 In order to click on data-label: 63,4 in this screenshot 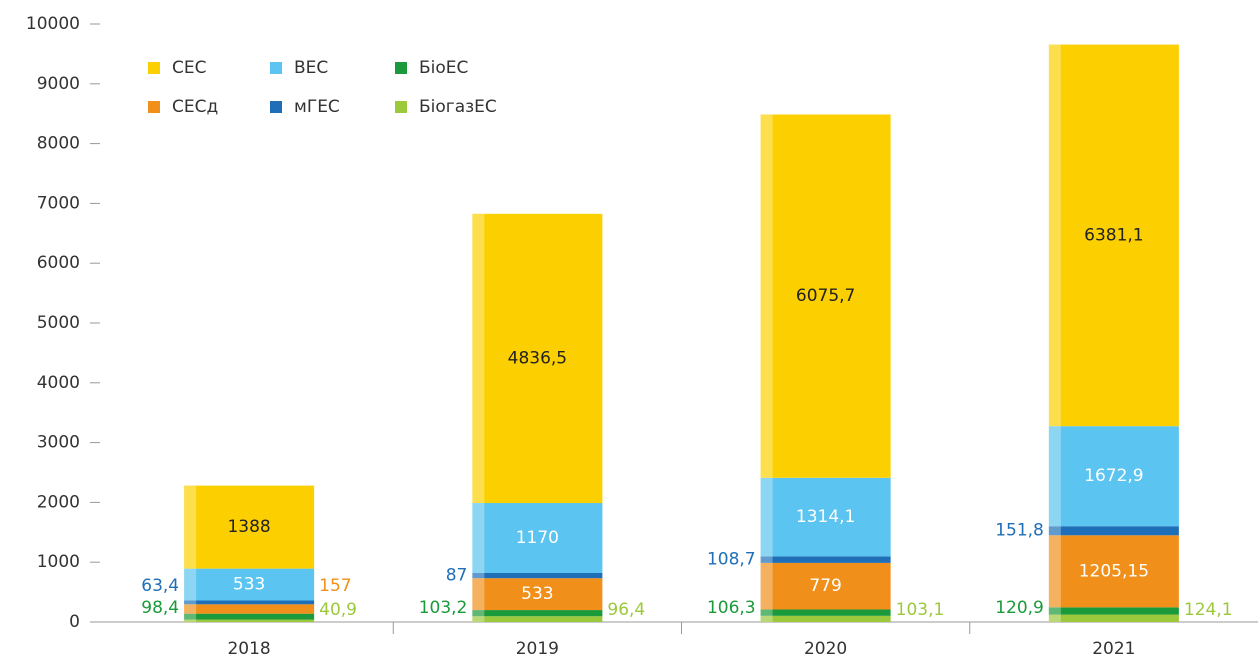, I will do `click(160, 586)`.